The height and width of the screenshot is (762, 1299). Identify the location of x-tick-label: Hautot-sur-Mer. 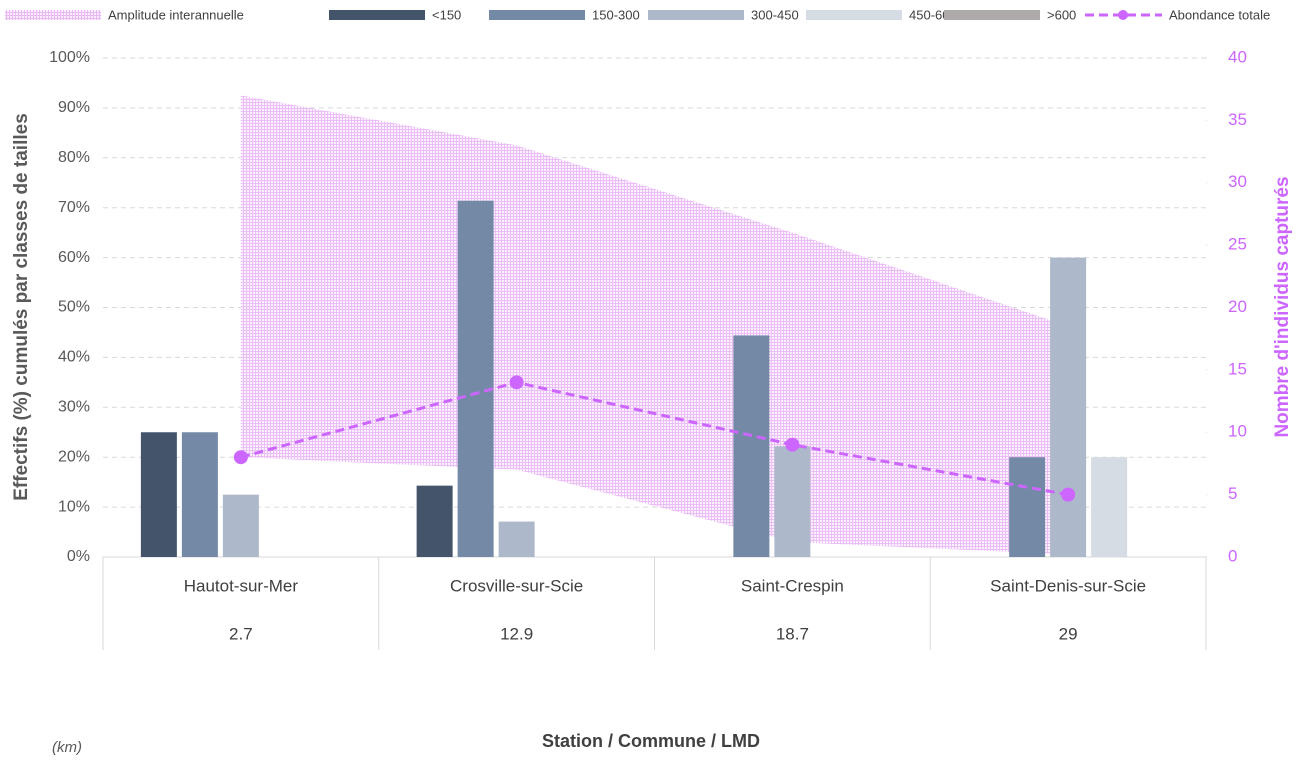
(241, 585).